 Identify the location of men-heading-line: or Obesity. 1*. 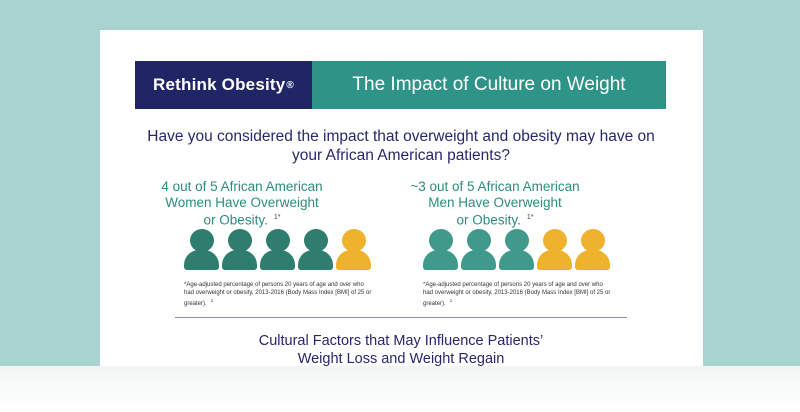
(495, 220).